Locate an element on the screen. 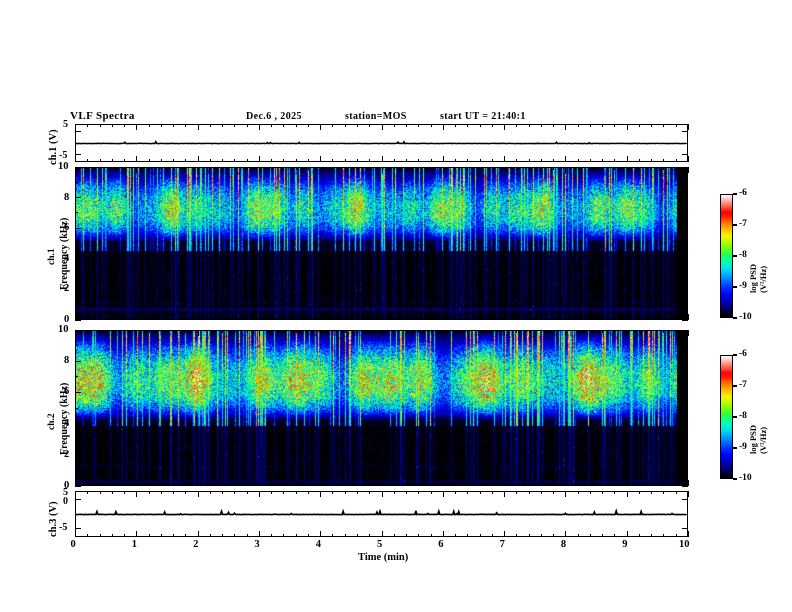 This screenshot has width=792, height=612. xaxis-label: Time (min) is located at coordinates (383, 557).